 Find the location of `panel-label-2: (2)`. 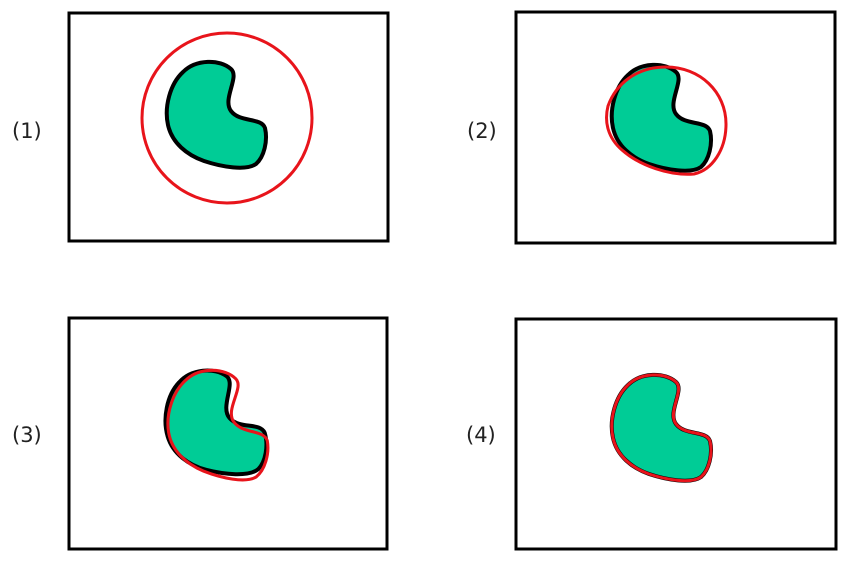

panel-label-2: (2) is located at coordinates (482, 131).